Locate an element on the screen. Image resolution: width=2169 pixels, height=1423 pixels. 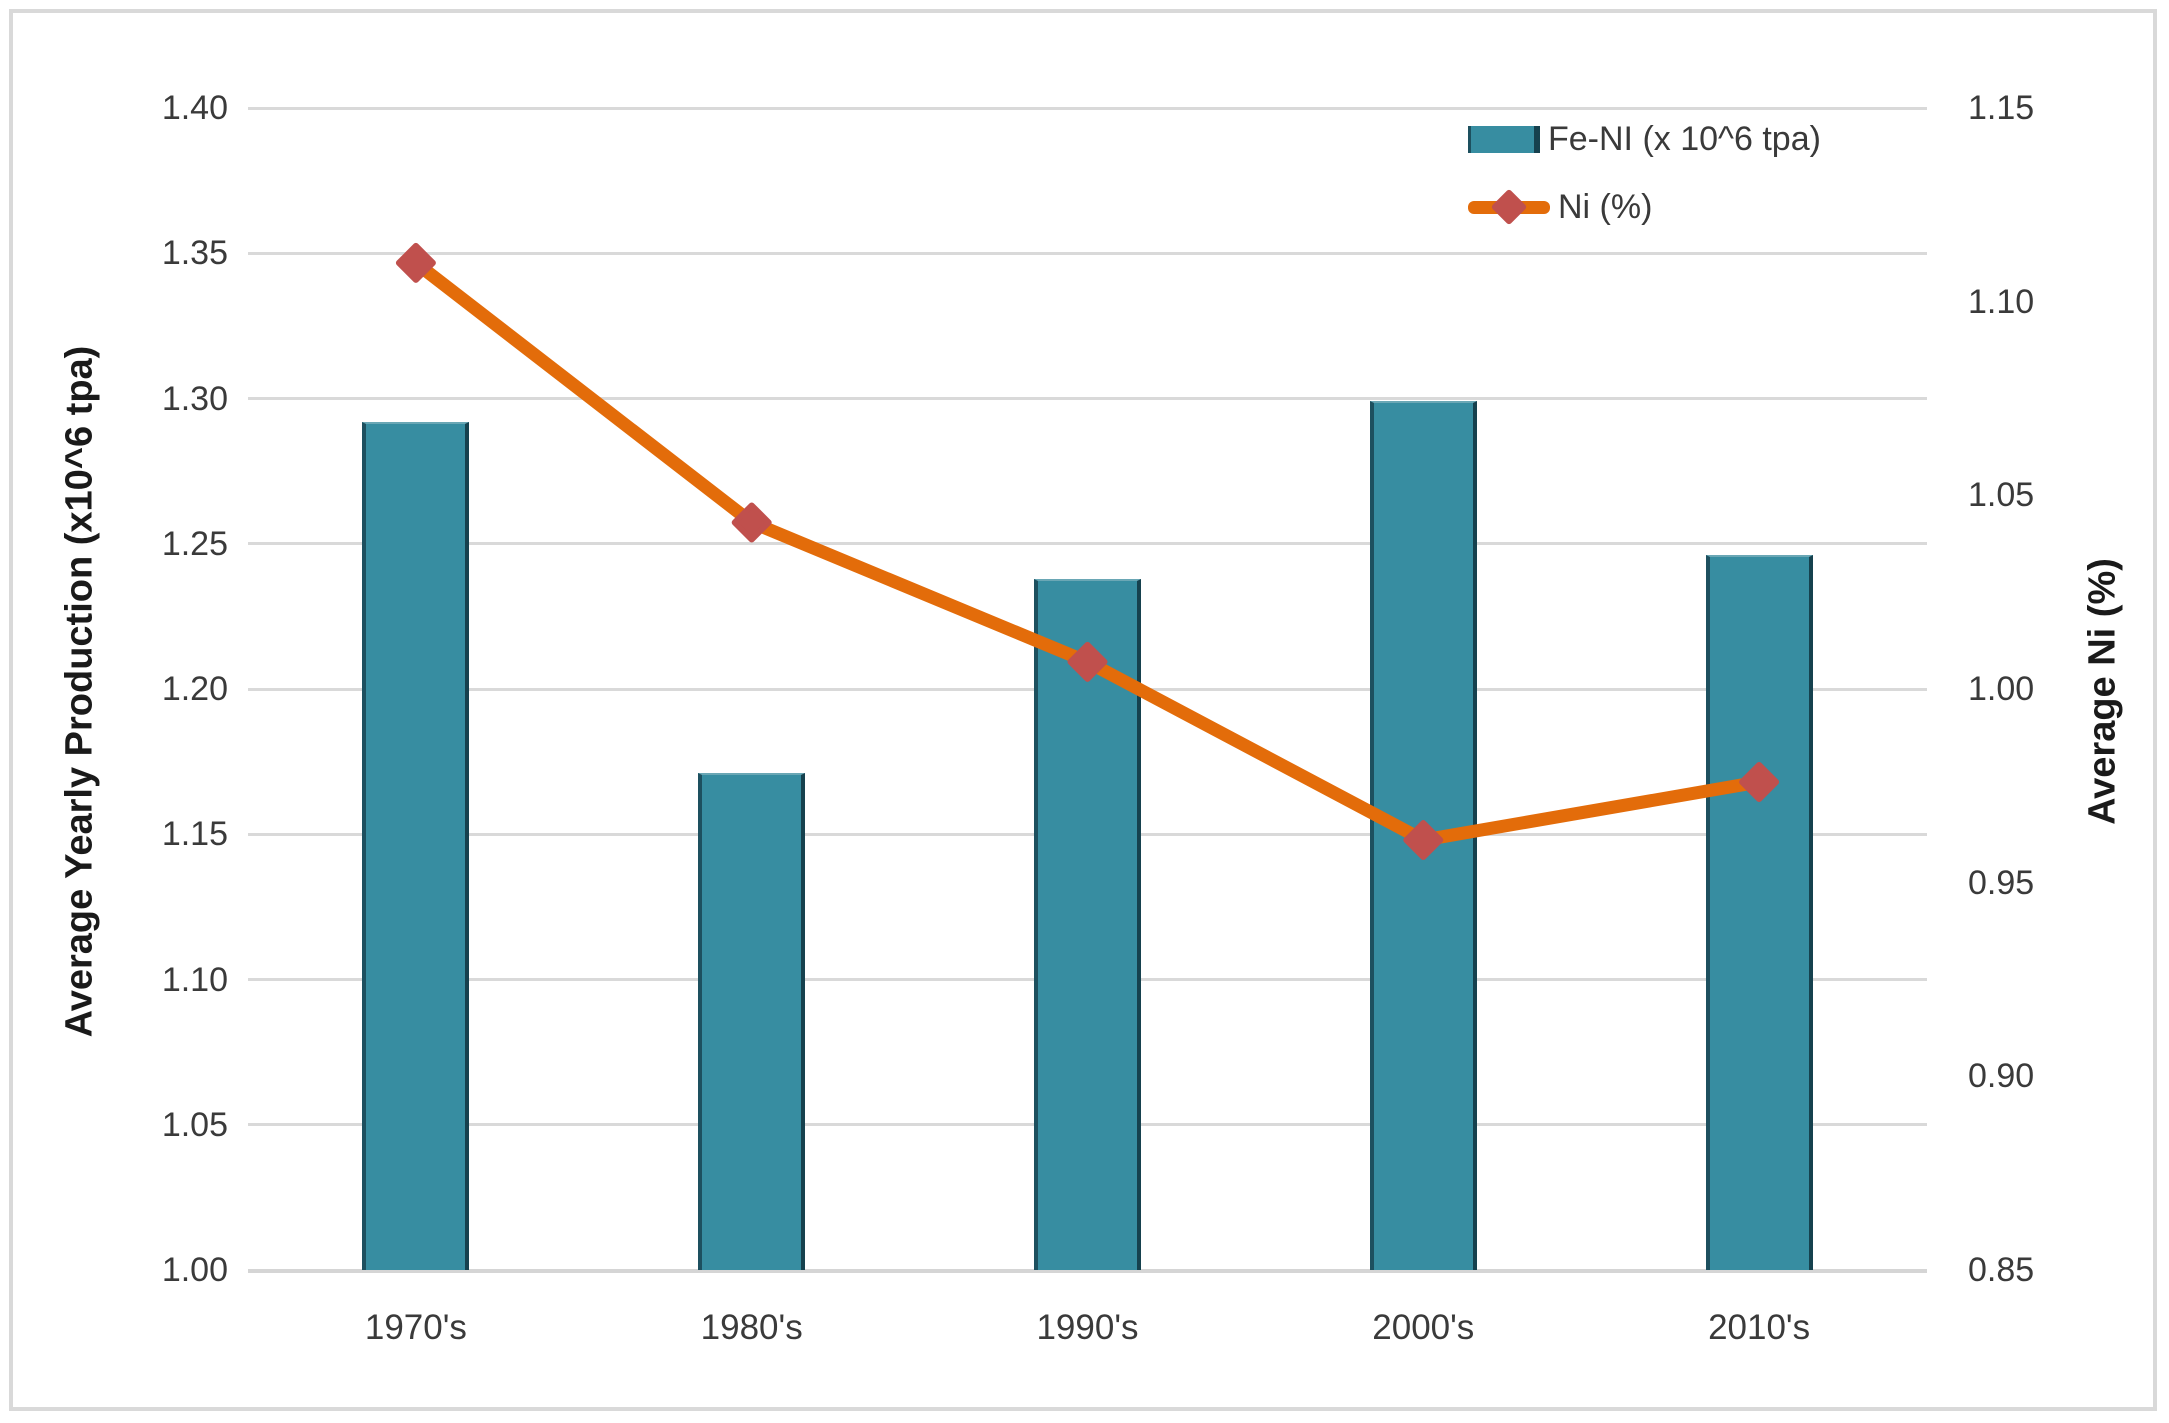
left-axis-tick-label: 1.00 is located at coordinates (194, 1270).